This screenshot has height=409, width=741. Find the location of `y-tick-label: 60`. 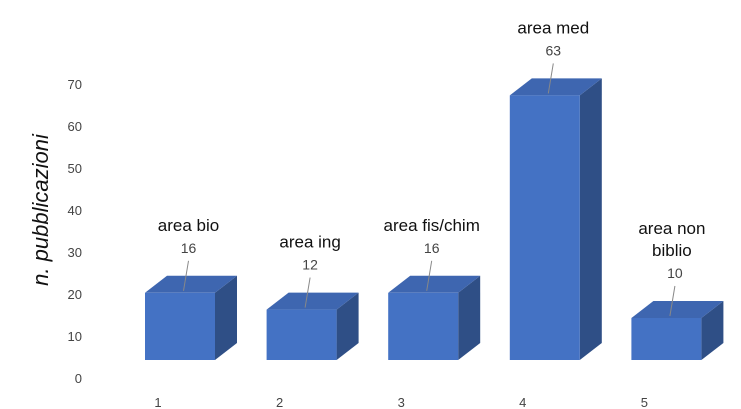

y-tick-label: 60 is located at coordinates (75, 126).